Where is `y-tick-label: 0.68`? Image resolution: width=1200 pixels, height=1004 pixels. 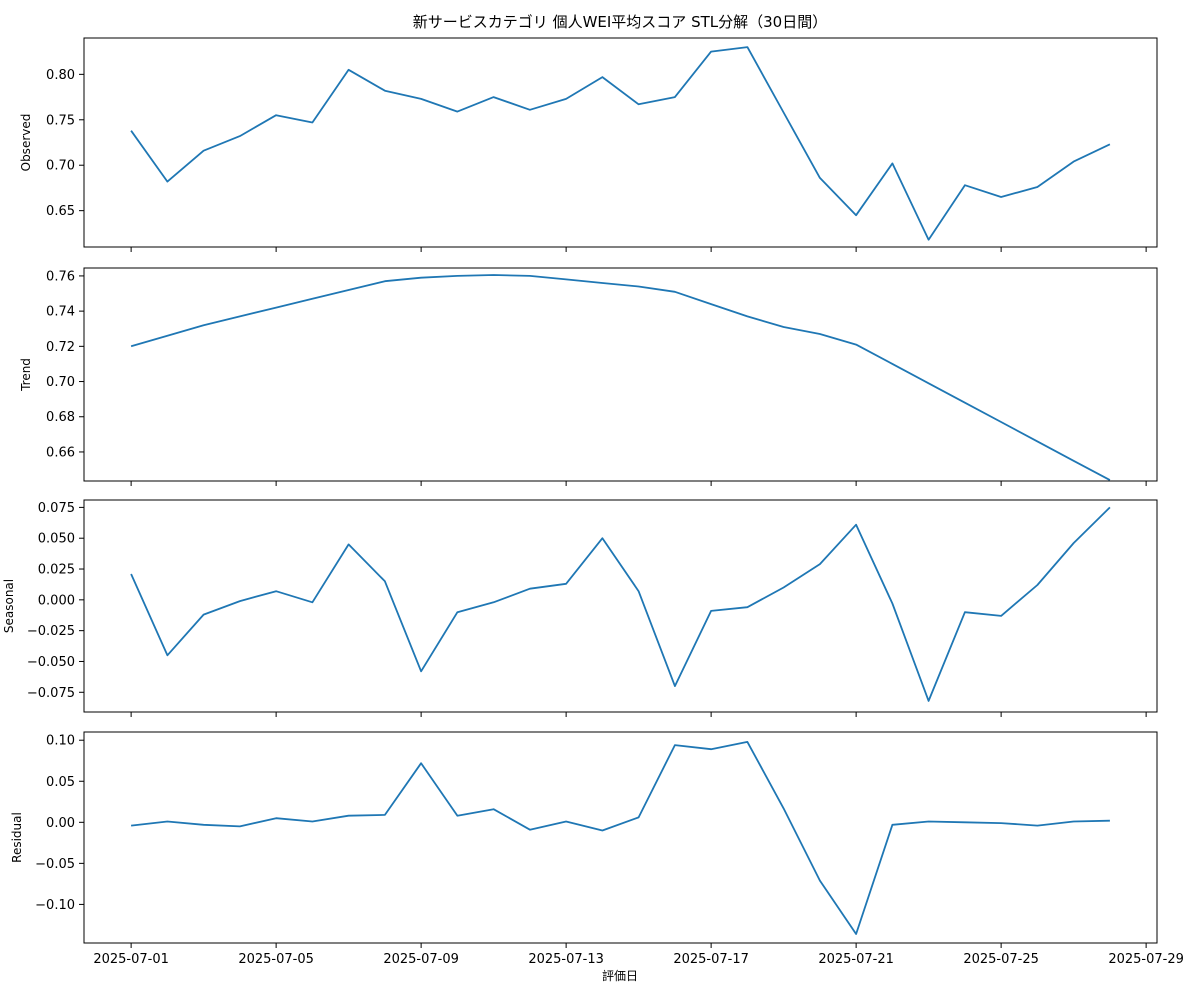 y-tick-label: 0.68 is located at coordinates (60, 417).